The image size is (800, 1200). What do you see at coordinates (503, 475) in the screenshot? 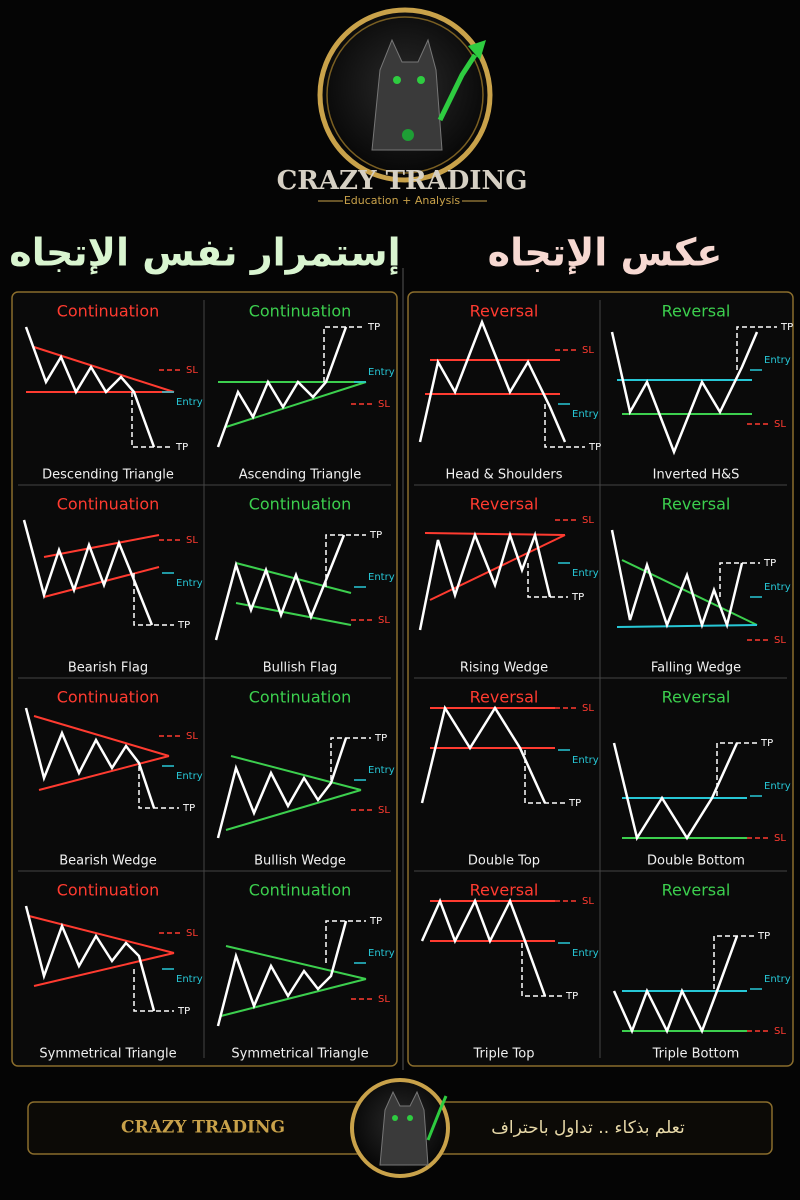
I see `pattern-name: Head & Shoulders` at bounding box center [503, 475].